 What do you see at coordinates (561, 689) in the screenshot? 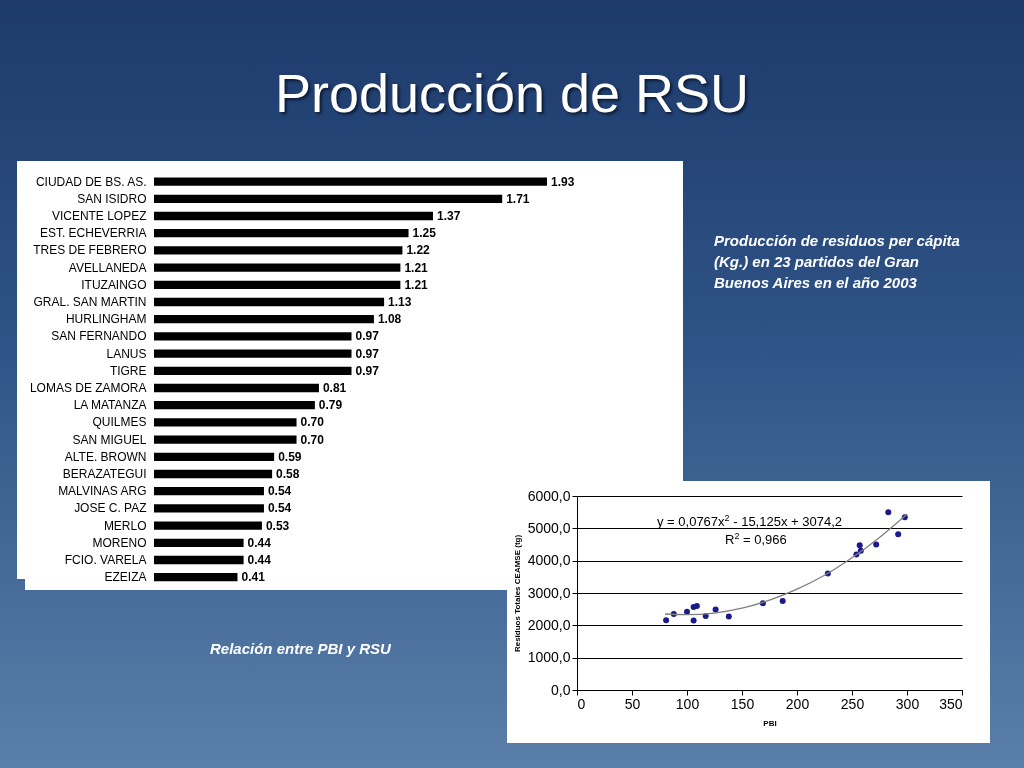
I see `y-tick-label: 0,0` at bounding box center [561, 689].